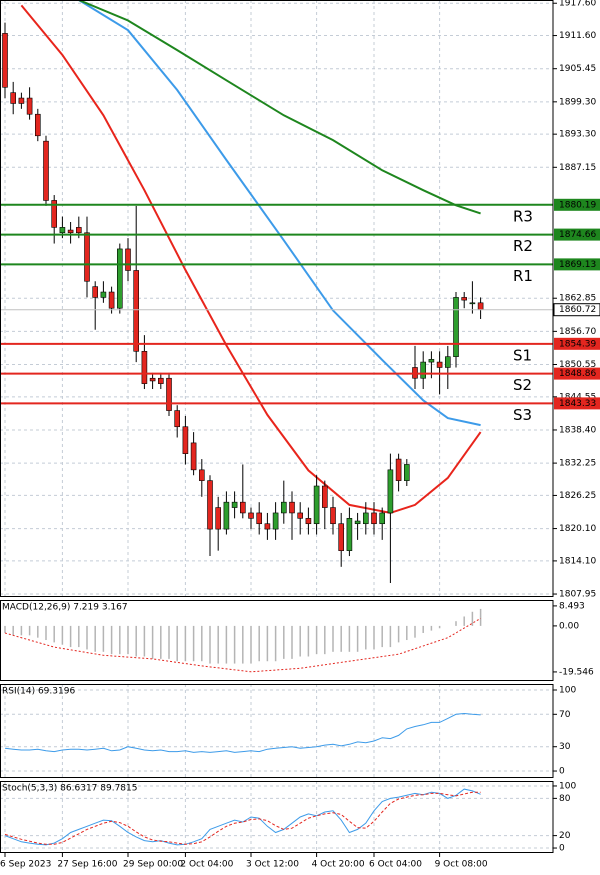  What do you see at coordinates (242, 645) in the screenshot?
I see `signal-line` at bounding box center [242, 645].